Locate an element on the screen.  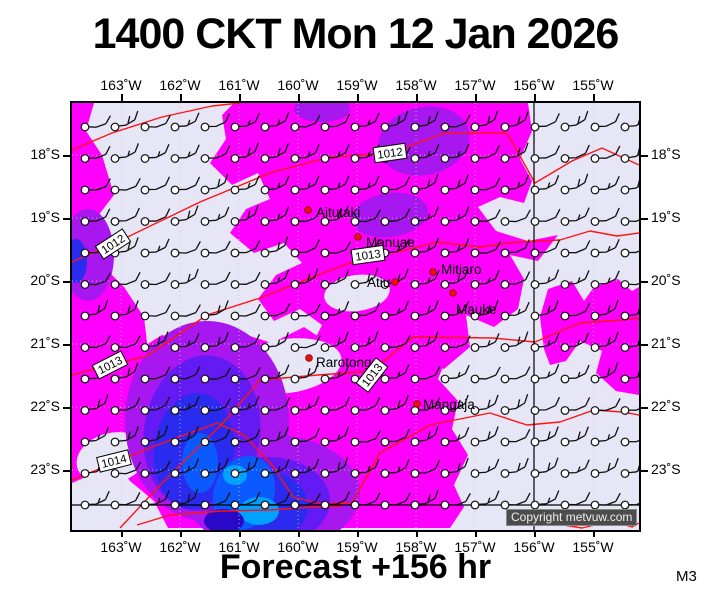
isobar-label: 1014 is located at coordinates (114, 461).